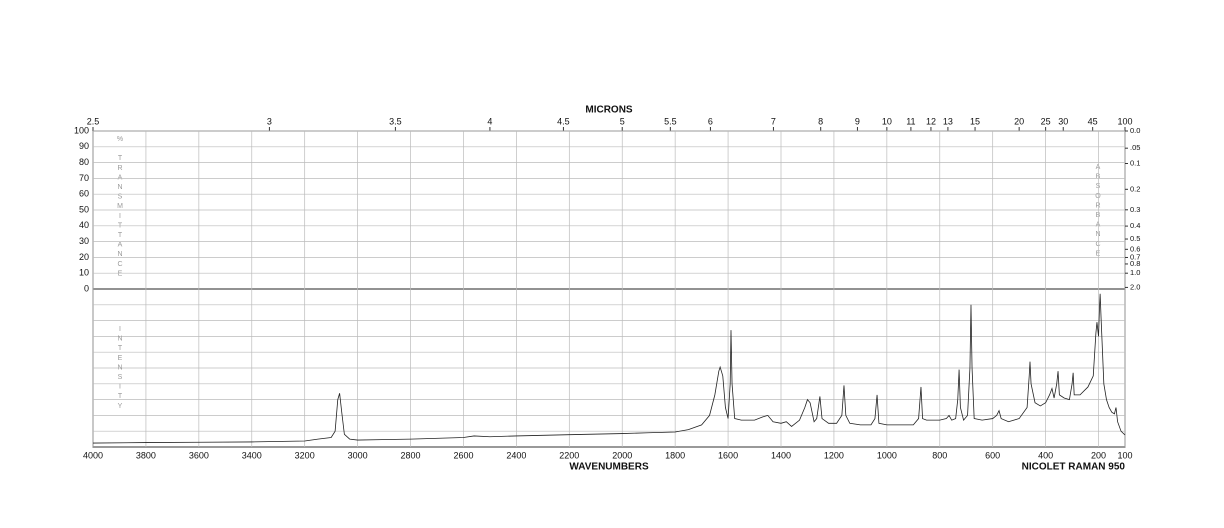  I want to click on micron-tick-label: 8, so click(820, 121).